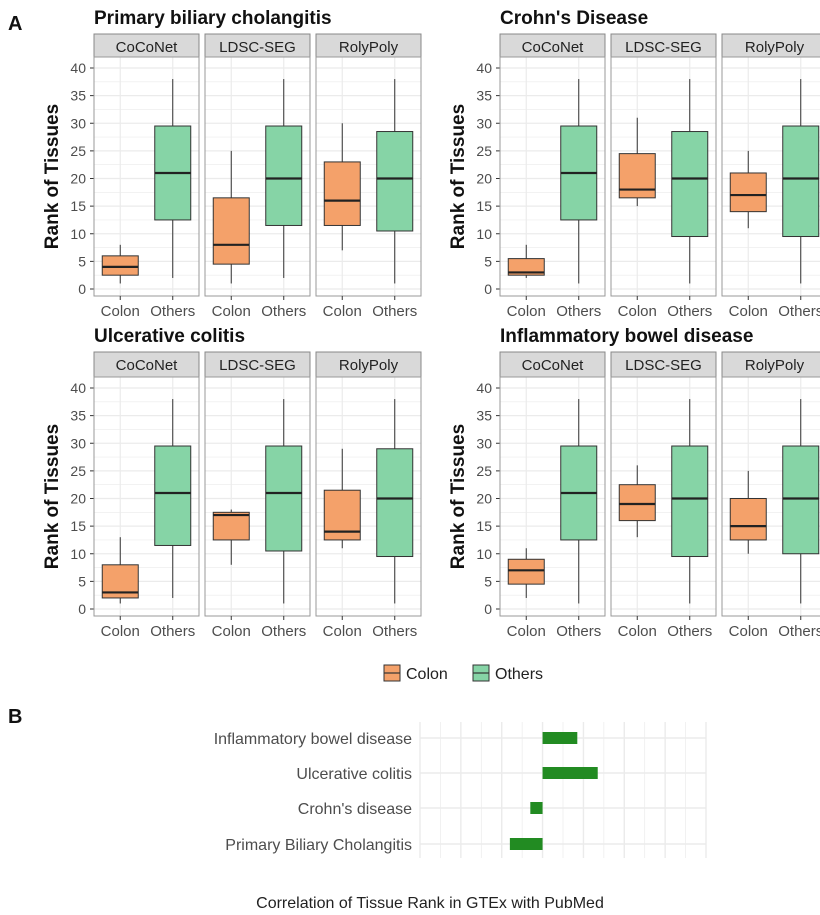 The height and width of the screenshot is (915, 820). Describe the element at coordinates (318, 845) in the screenshot. I see `bar-category-label: Primary Biliary Cholangitis` at that location.